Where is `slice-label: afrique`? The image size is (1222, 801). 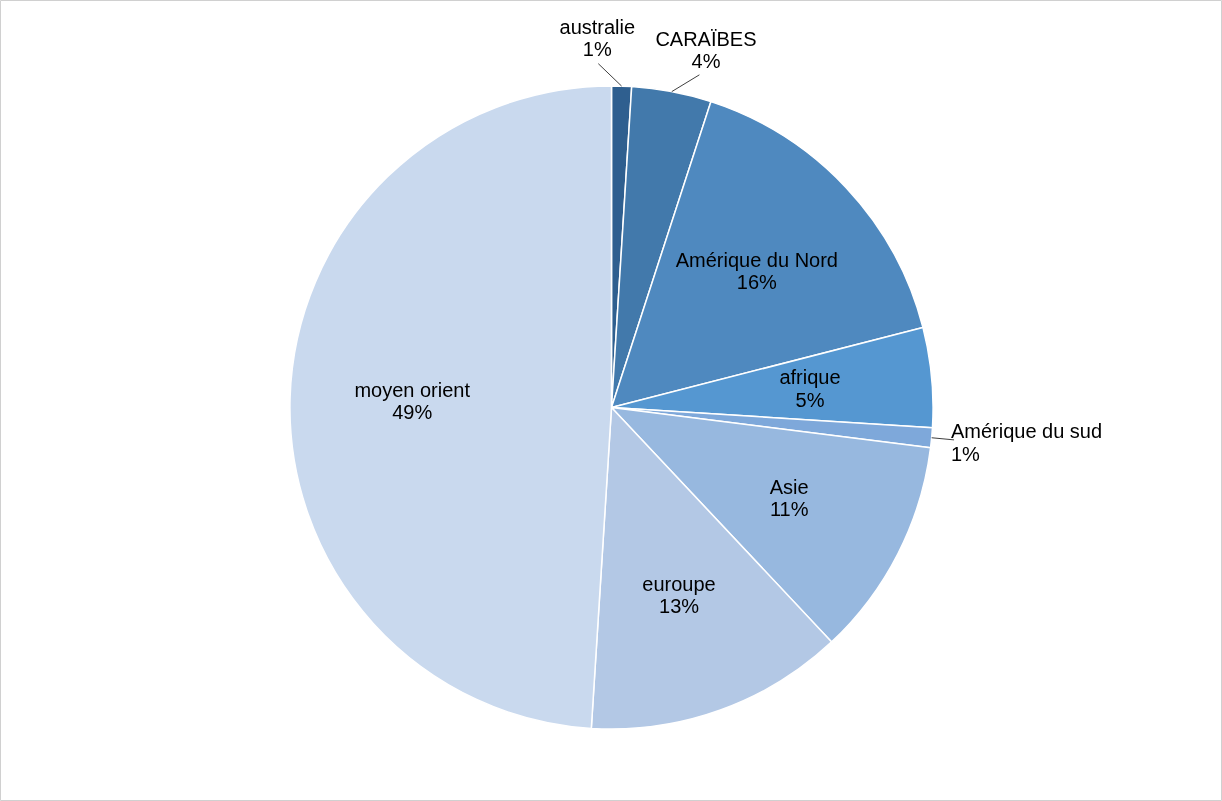 slice-label: afrique is located at coordinates (810, 377).